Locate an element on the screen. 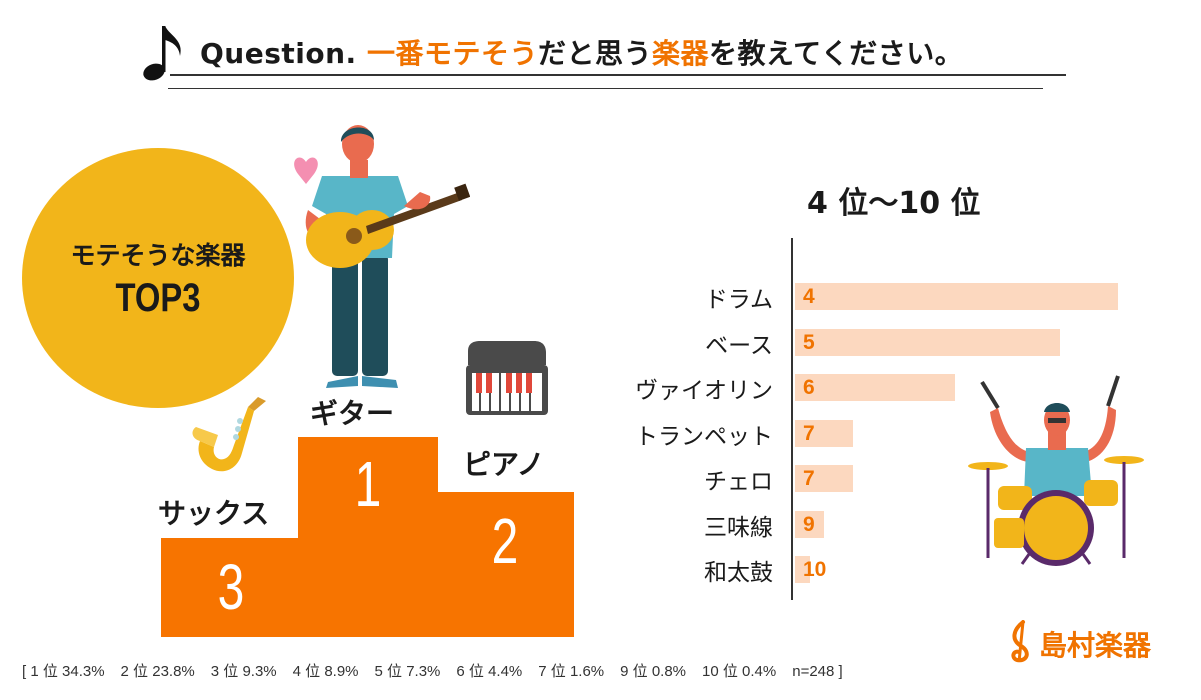 The width and height of the screenshot is (1201, 700). piano-icon is located at coordinates (507, 378).